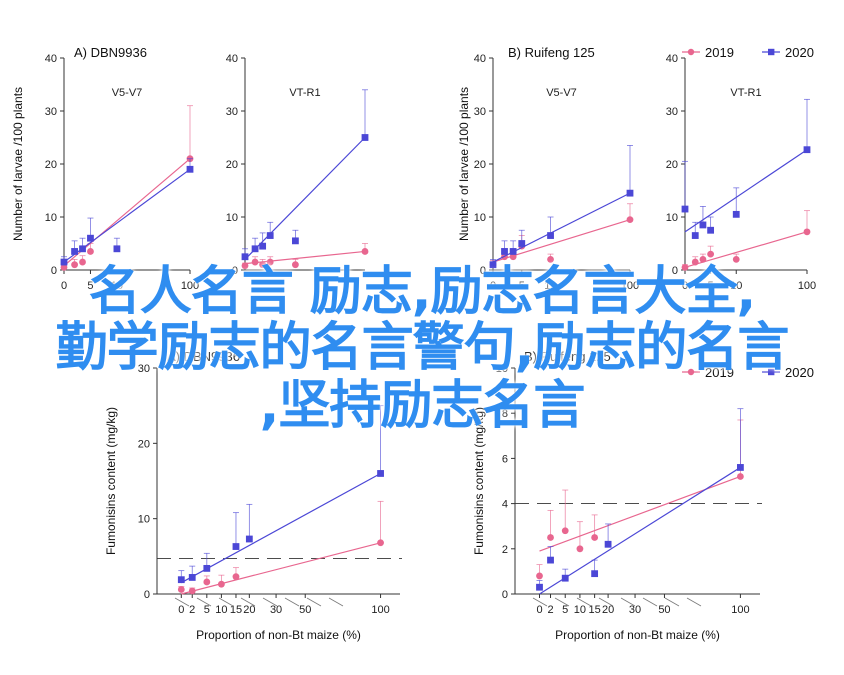 Image resolution: width=844 pixels, height=675 pixels. What do you see at coordinates (505, 414) in the screenshot?
I see `y-tick-label: 8` at bounding box center [505, 414].